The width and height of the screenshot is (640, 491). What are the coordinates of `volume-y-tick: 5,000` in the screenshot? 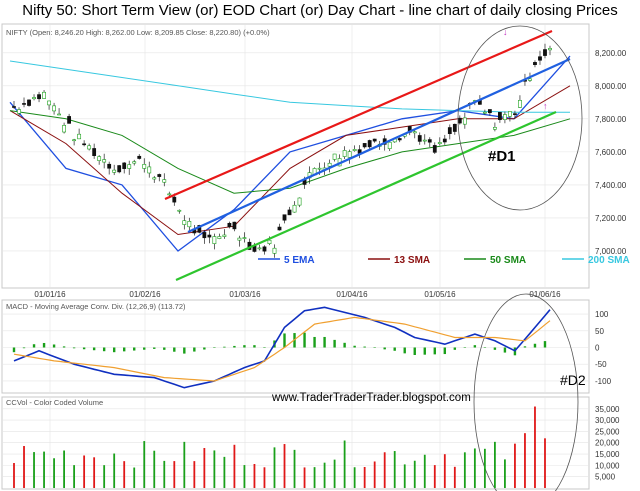 It's located at (605, 477).